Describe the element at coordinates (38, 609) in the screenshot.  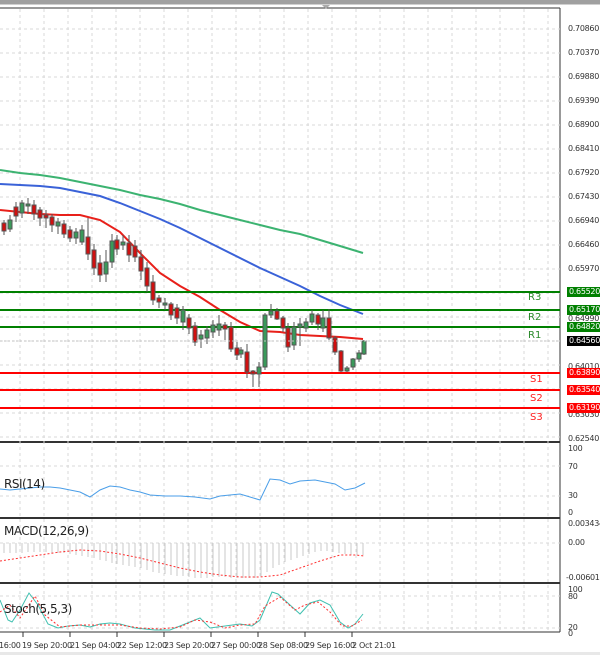
I see `stoch-title: Stoch(5,5,3)` at that location.